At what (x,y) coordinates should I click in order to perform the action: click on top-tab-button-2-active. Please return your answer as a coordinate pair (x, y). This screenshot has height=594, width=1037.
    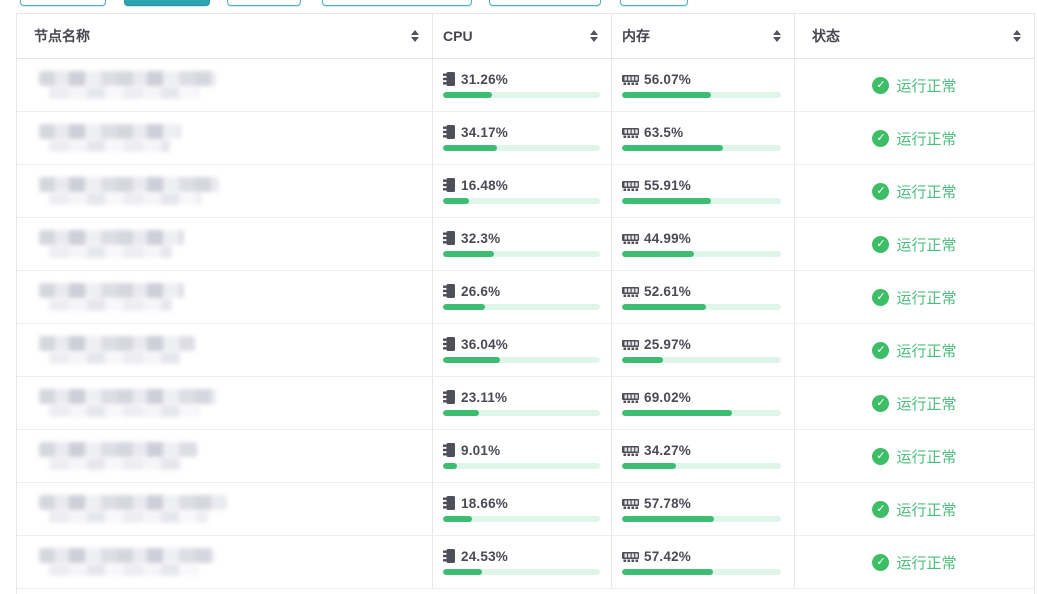
    Looking at the image, I should click on (167, 3).